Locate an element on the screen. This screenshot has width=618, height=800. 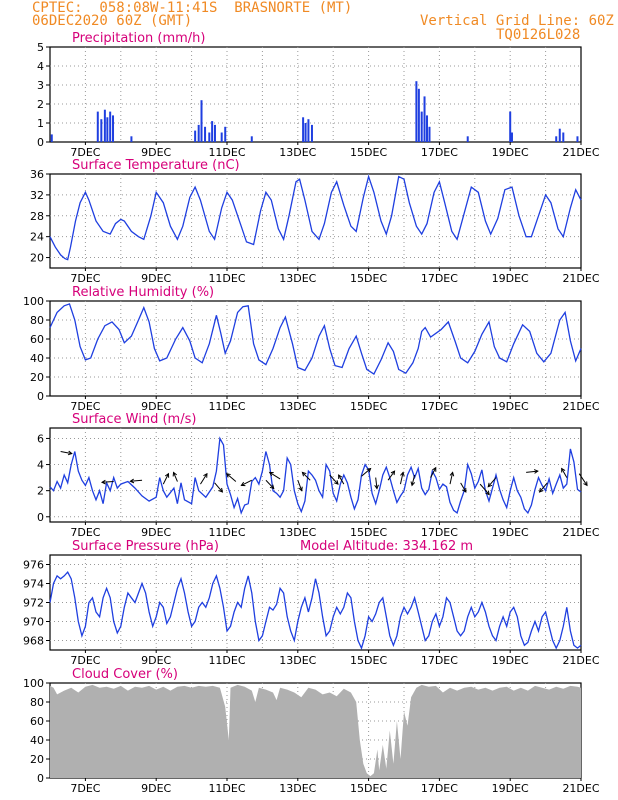
wind-line is located at coordinates (315, 475).